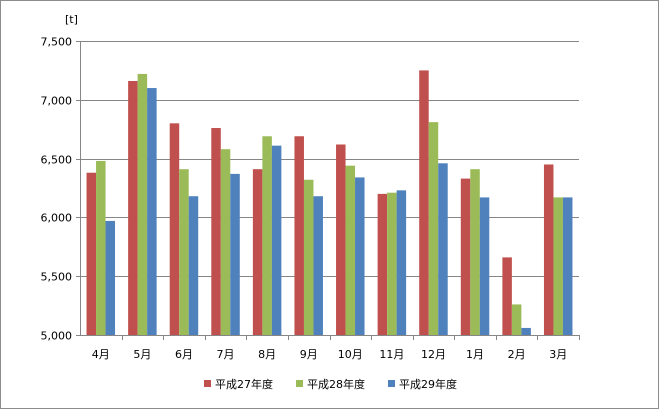  What do you see at coordinates (226, 354) in the screenshot?
I see `x-tick-label: 7月` at bounding box center [226, 354].